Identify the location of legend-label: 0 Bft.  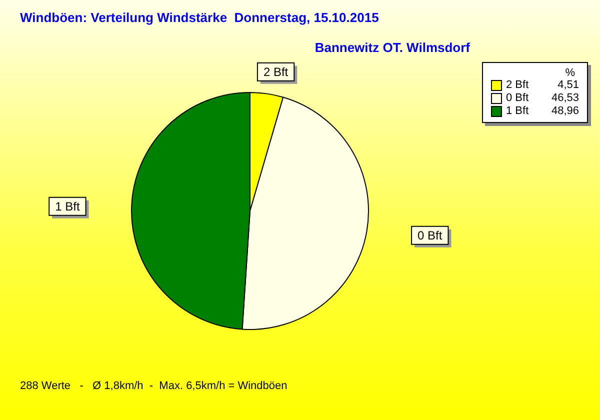
(517, 98).